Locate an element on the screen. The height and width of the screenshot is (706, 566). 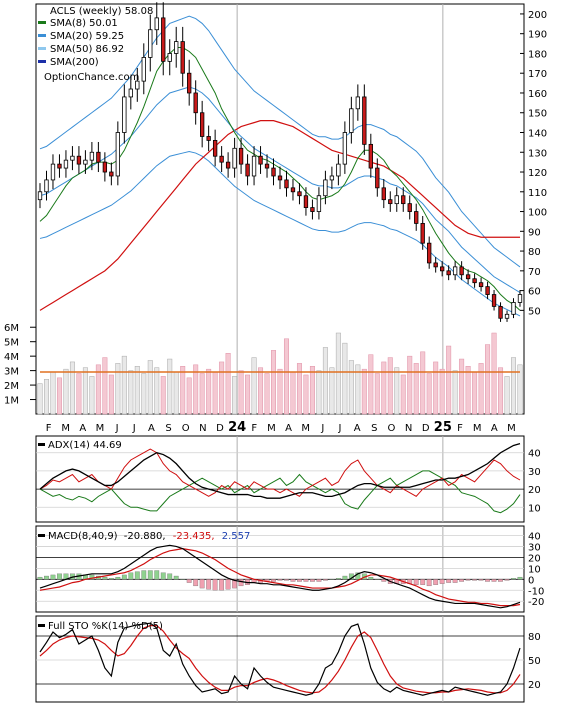
volume-tick-label: 6M is located at coordinates (11, 328).